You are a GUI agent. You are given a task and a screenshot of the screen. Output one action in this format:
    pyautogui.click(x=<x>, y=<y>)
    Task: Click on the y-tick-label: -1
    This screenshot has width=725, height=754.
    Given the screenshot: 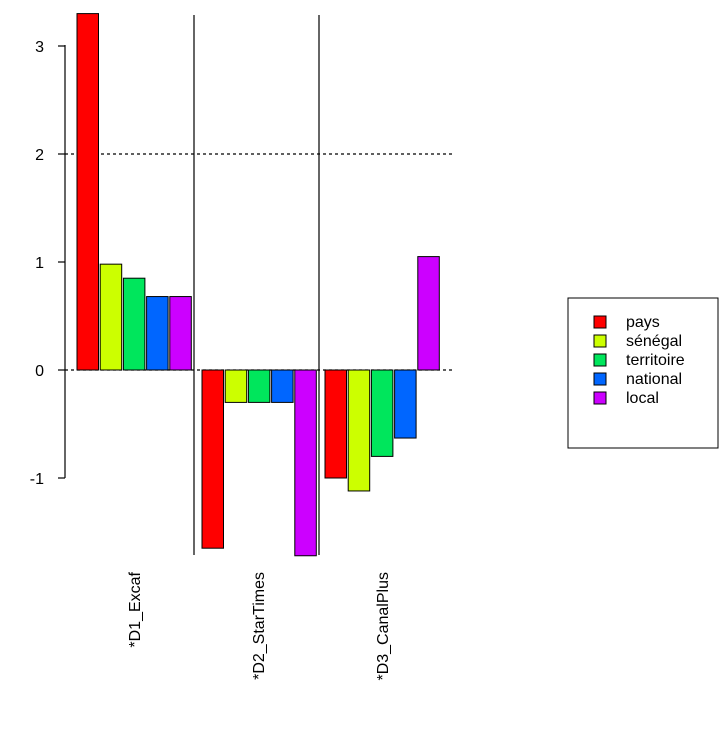 What is the action you would take?
    pyautogui.click(x=37, y=479)
    